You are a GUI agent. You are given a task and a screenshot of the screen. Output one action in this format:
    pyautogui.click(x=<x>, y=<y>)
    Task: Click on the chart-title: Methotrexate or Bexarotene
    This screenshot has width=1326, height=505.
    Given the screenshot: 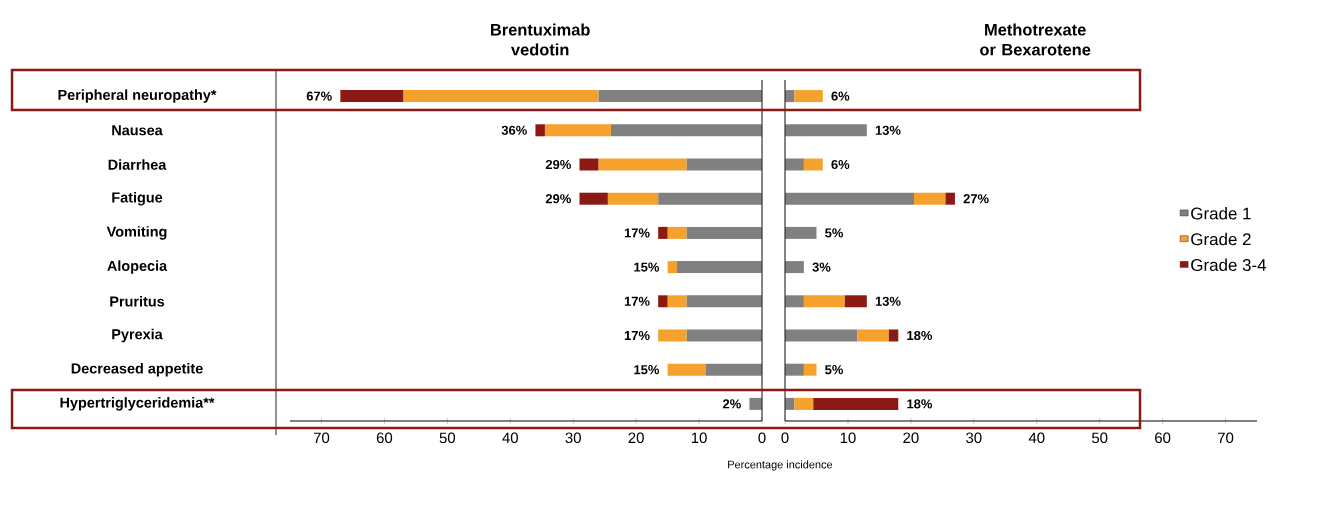 What is the action you would take?
    pyautogui.click(x=1035, y=39)
    